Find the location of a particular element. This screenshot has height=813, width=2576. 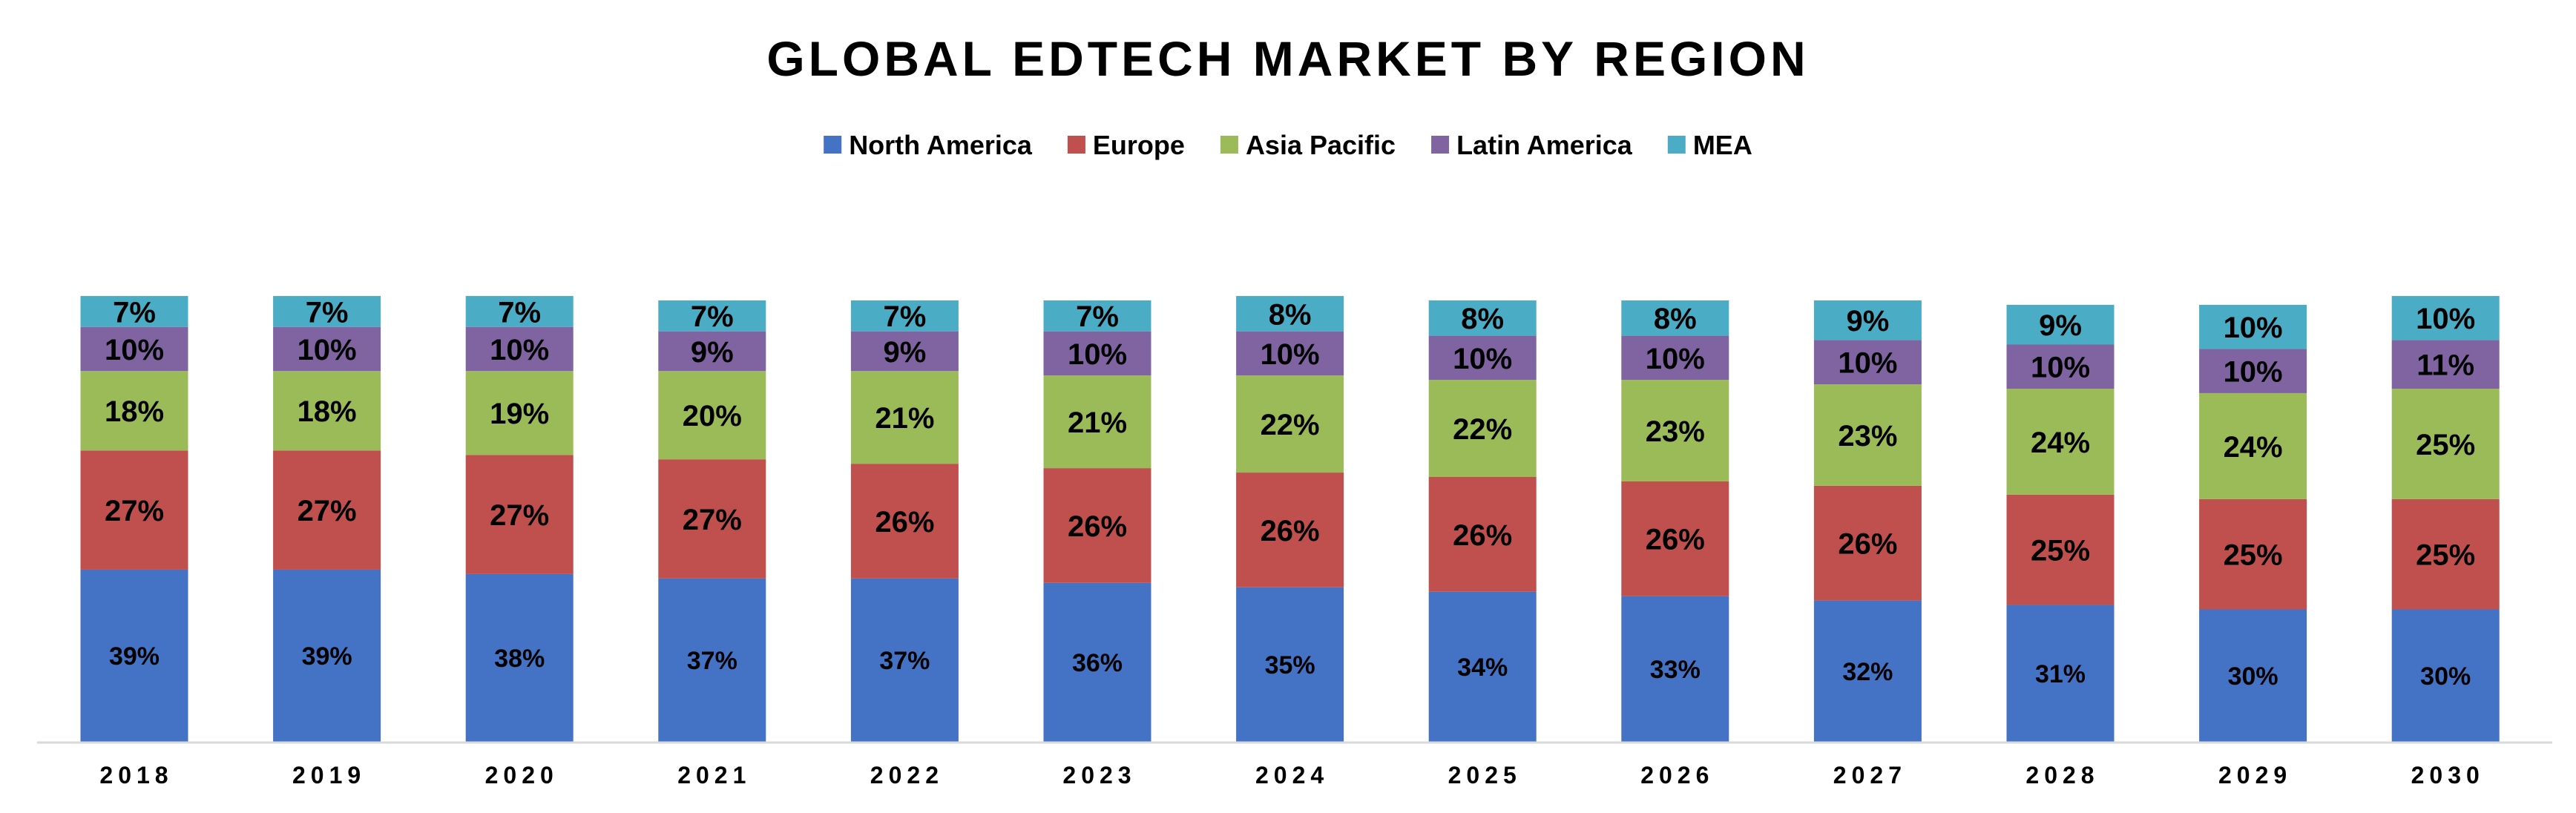

bar-europe-2026 is located at coordinates (1675, 538).